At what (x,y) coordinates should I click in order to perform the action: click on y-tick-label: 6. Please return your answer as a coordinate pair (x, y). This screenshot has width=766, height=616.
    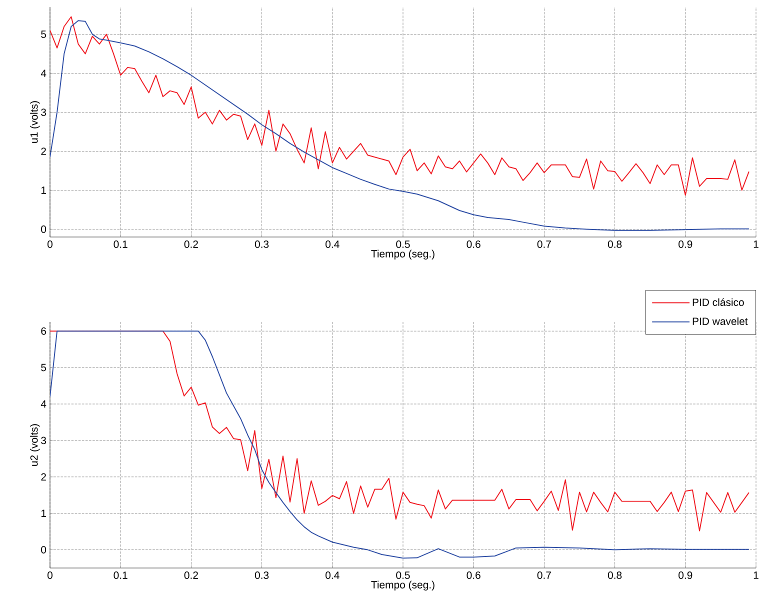
    Looking at the image, I should click on (43, 331).